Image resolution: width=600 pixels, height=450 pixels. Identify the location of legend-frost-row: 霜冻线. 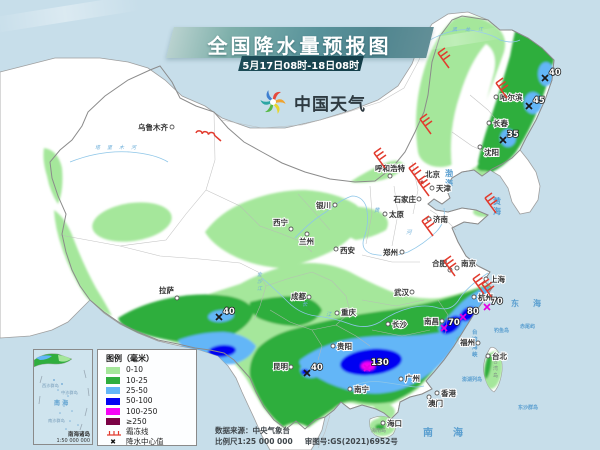
(151, 432).